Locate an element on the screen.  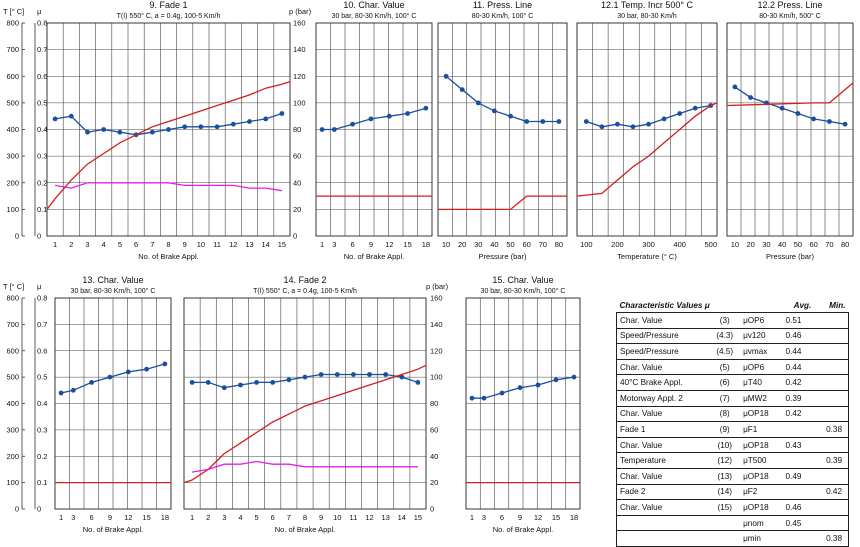
x-tick-label: 8 is located at coordinates (168, 244).